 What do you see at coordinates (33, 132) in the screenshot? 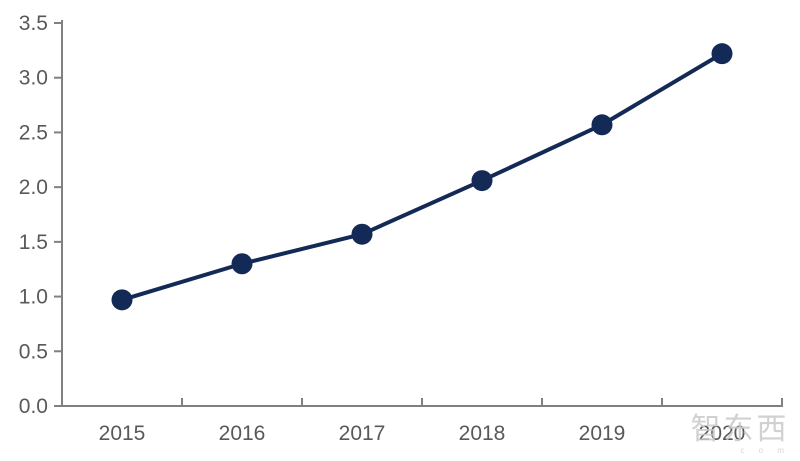
I see `y-tick-label: 2.5` at bounding box center [33, 132].